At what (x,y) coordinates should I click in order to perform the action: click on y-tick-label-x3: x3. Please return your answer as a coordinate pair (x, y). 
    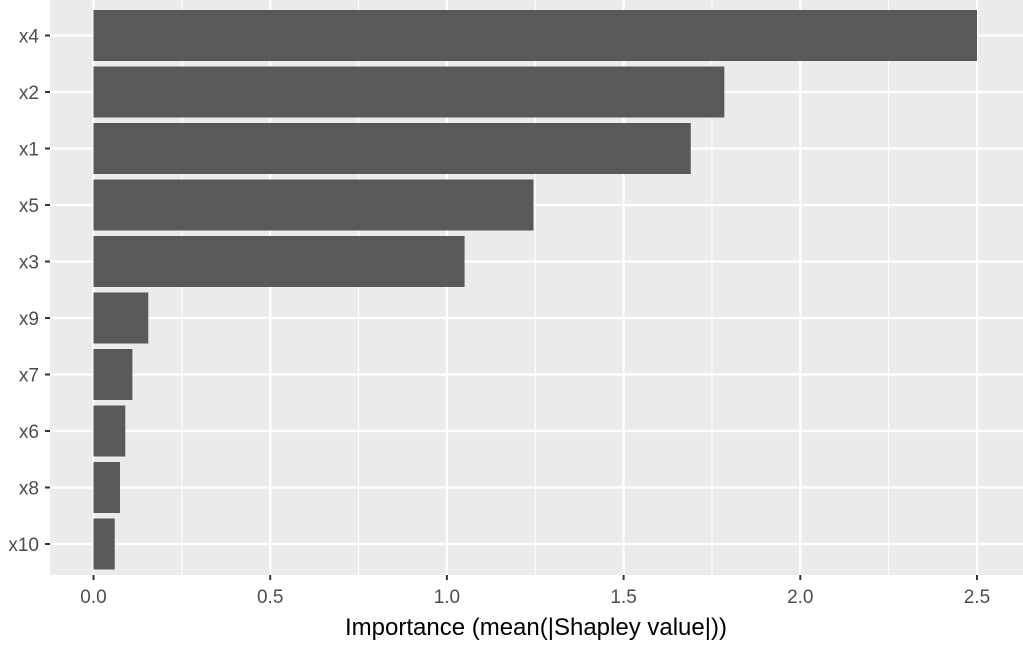
    Looking at the image, I should click on (29, 263).